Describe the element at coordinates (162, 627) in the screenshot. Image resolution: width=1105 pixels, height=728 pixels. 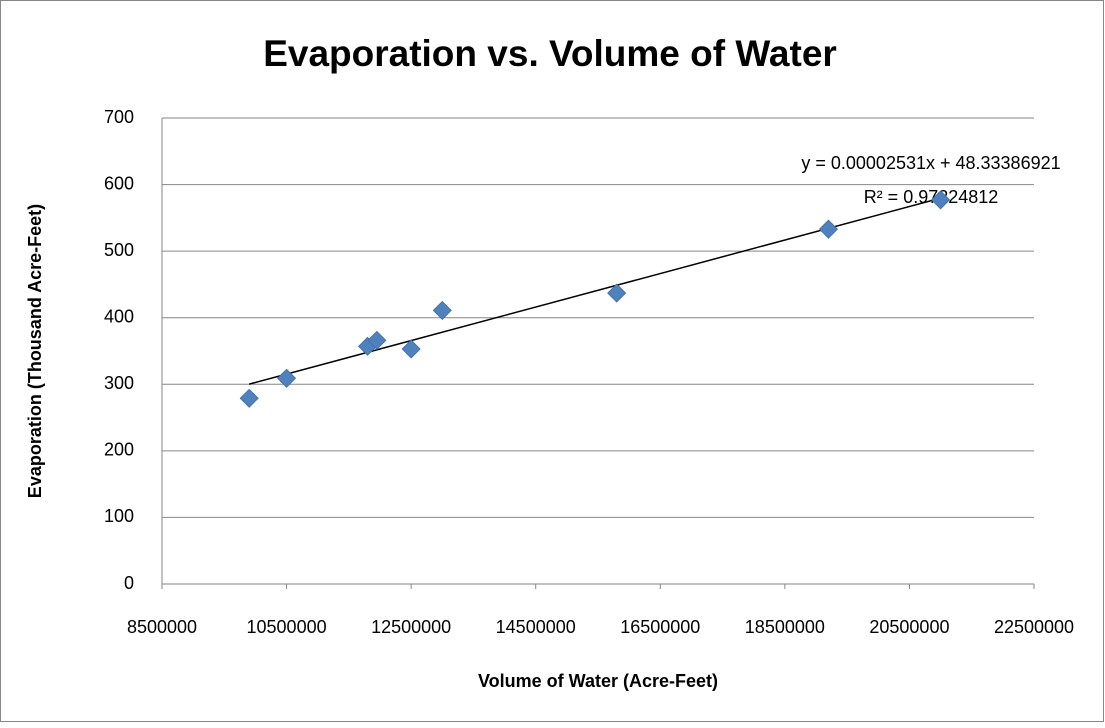
I see `x-tick-label: 8500000` at that location.